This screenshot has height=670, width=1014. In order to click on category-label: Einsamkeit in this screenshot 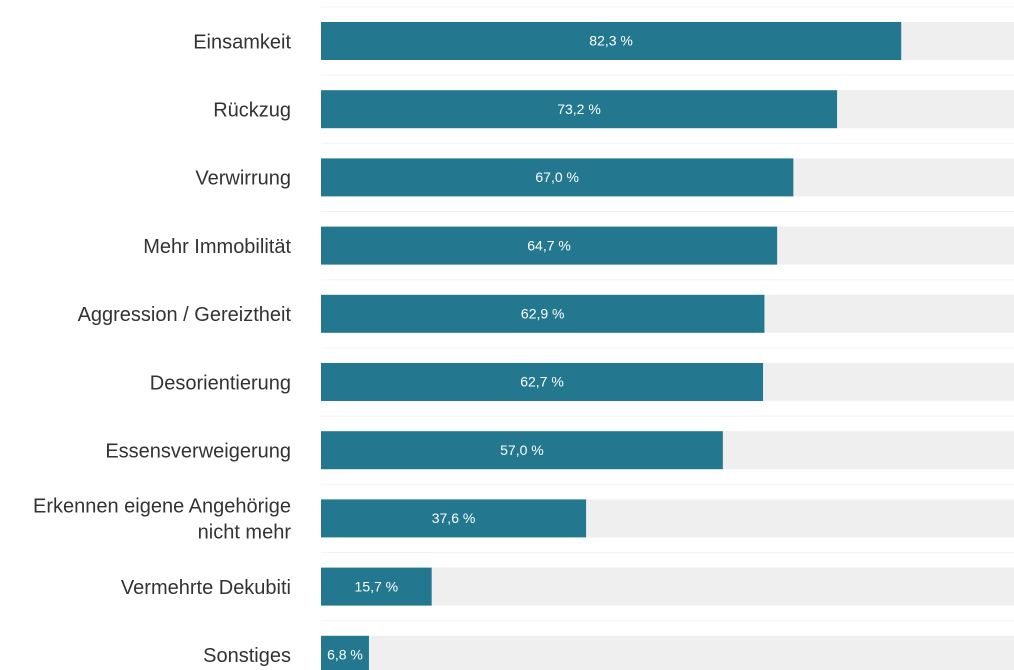, I will do `click(242, 42)`.